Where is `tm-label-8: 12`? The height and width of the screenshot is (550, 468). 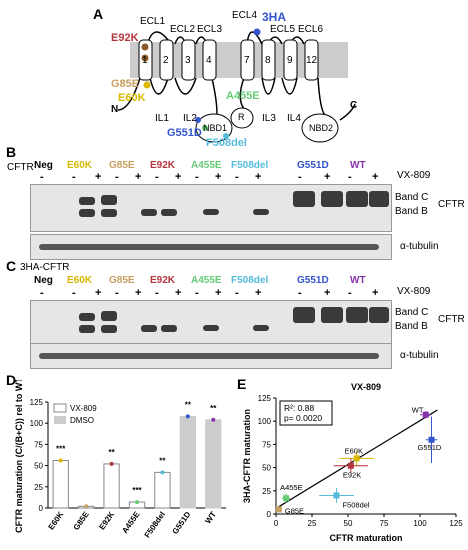 tm-label-8: 12 is located at coordinates (312, 60).